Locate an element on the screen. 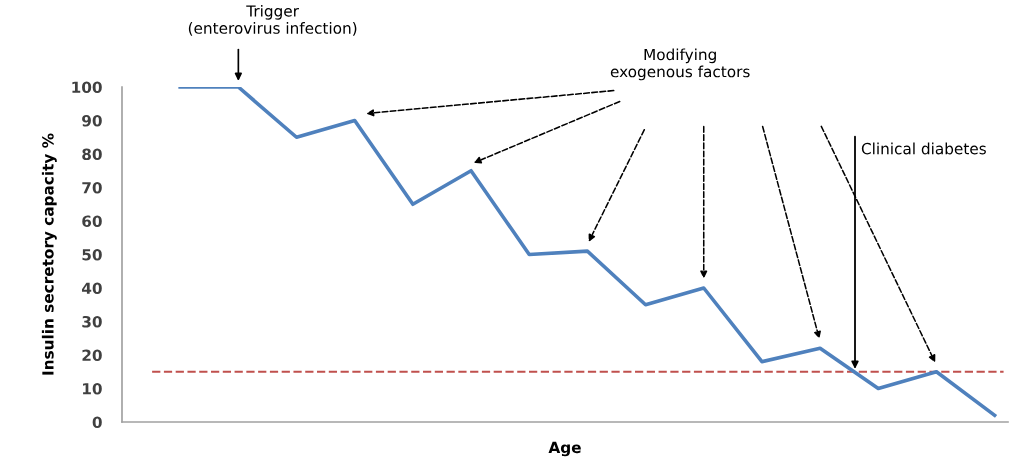  y-tick-label: 30 is located at coordinates (92, 321).